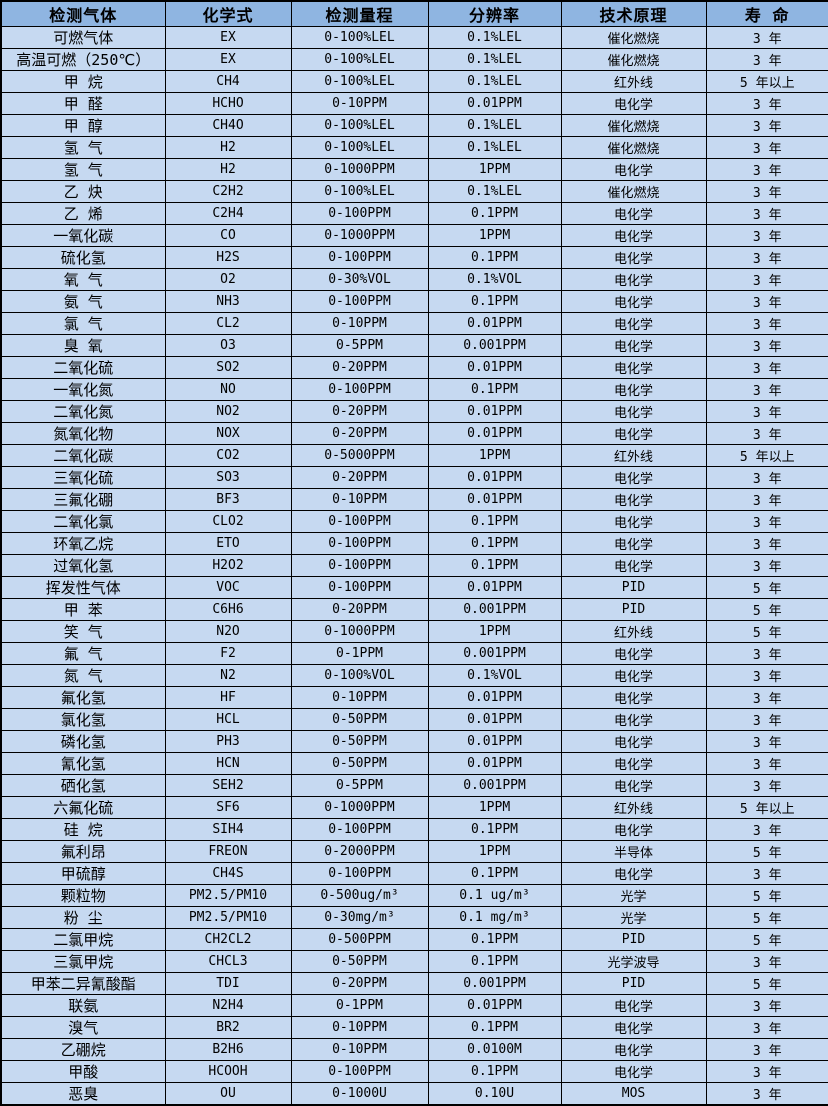  What do you see at coordinates (414, 323) in the screenshot?
I see `table-row: 氯 气 CL2 0-10PPM 0.01PPM 电化学 3 年` at bounding box center [414, 323].